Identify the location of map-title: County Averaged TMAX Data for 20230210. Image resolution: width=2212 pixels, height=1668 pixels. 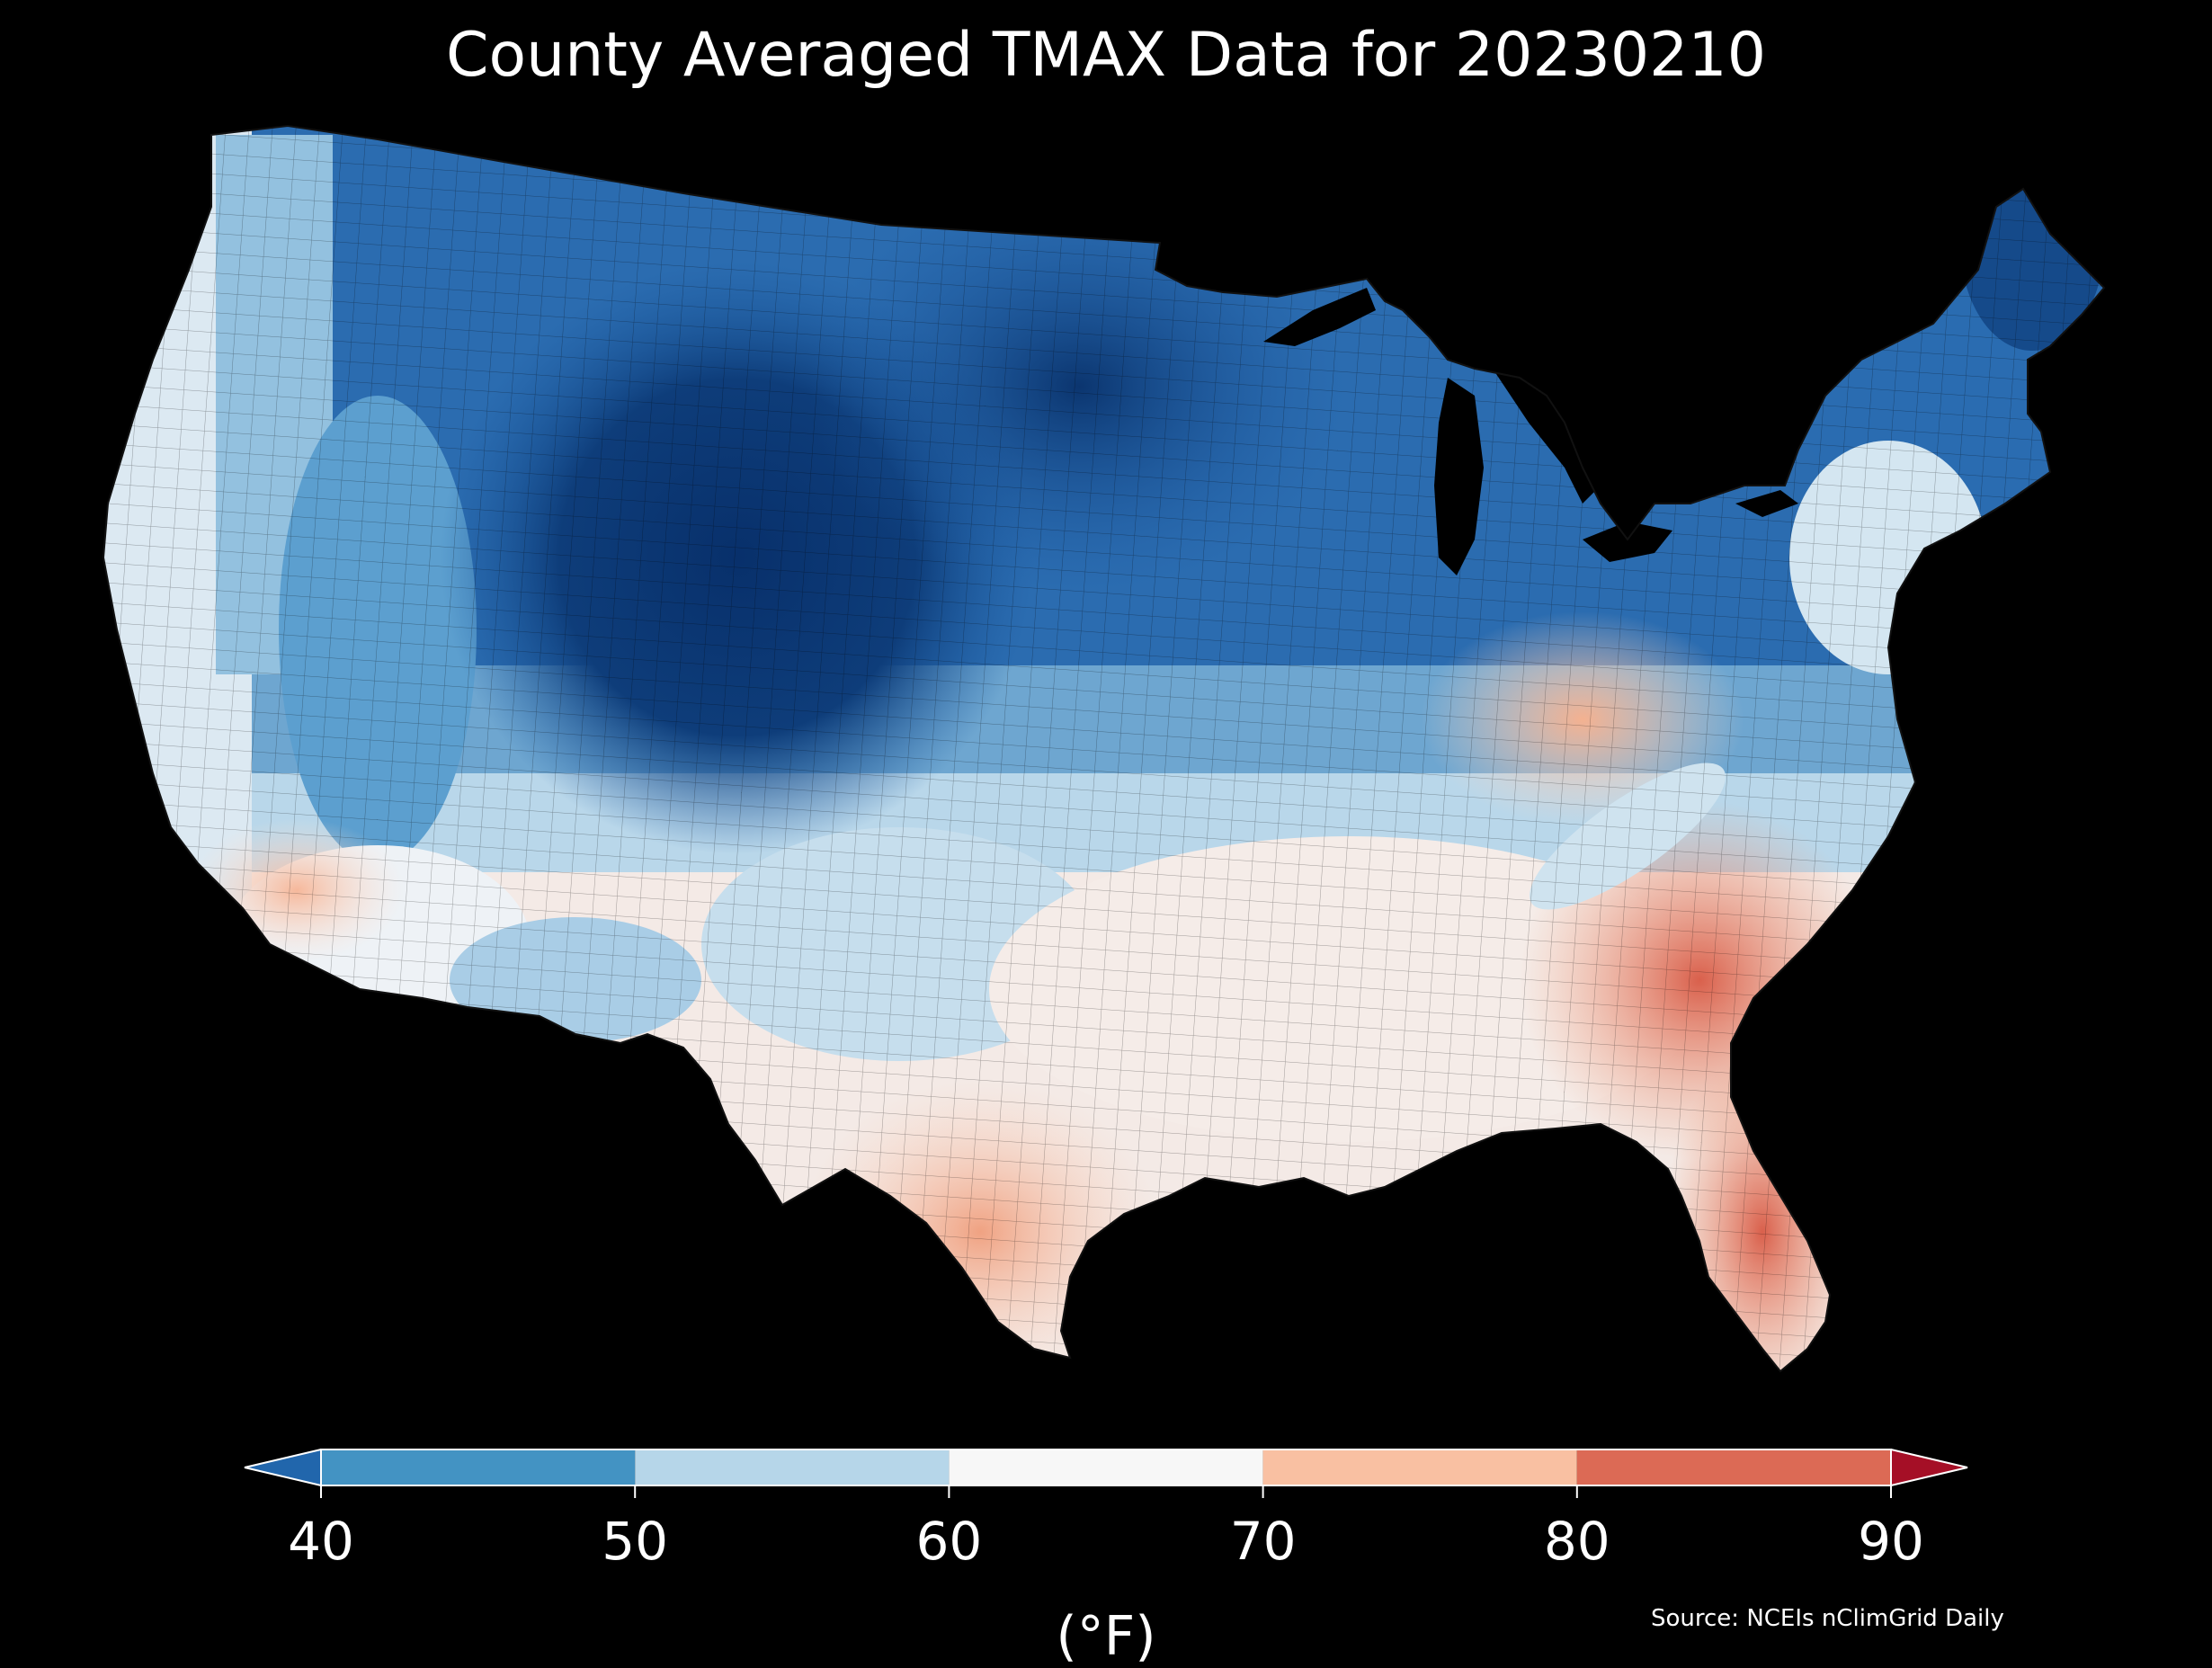
(1106, 55).